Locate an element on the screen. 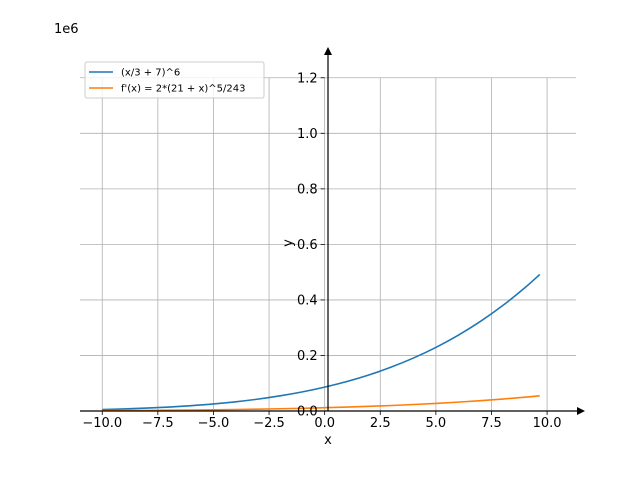 The image size is (640, 480). x-tick-label: −10.0 is located at coordinates (102, 423).